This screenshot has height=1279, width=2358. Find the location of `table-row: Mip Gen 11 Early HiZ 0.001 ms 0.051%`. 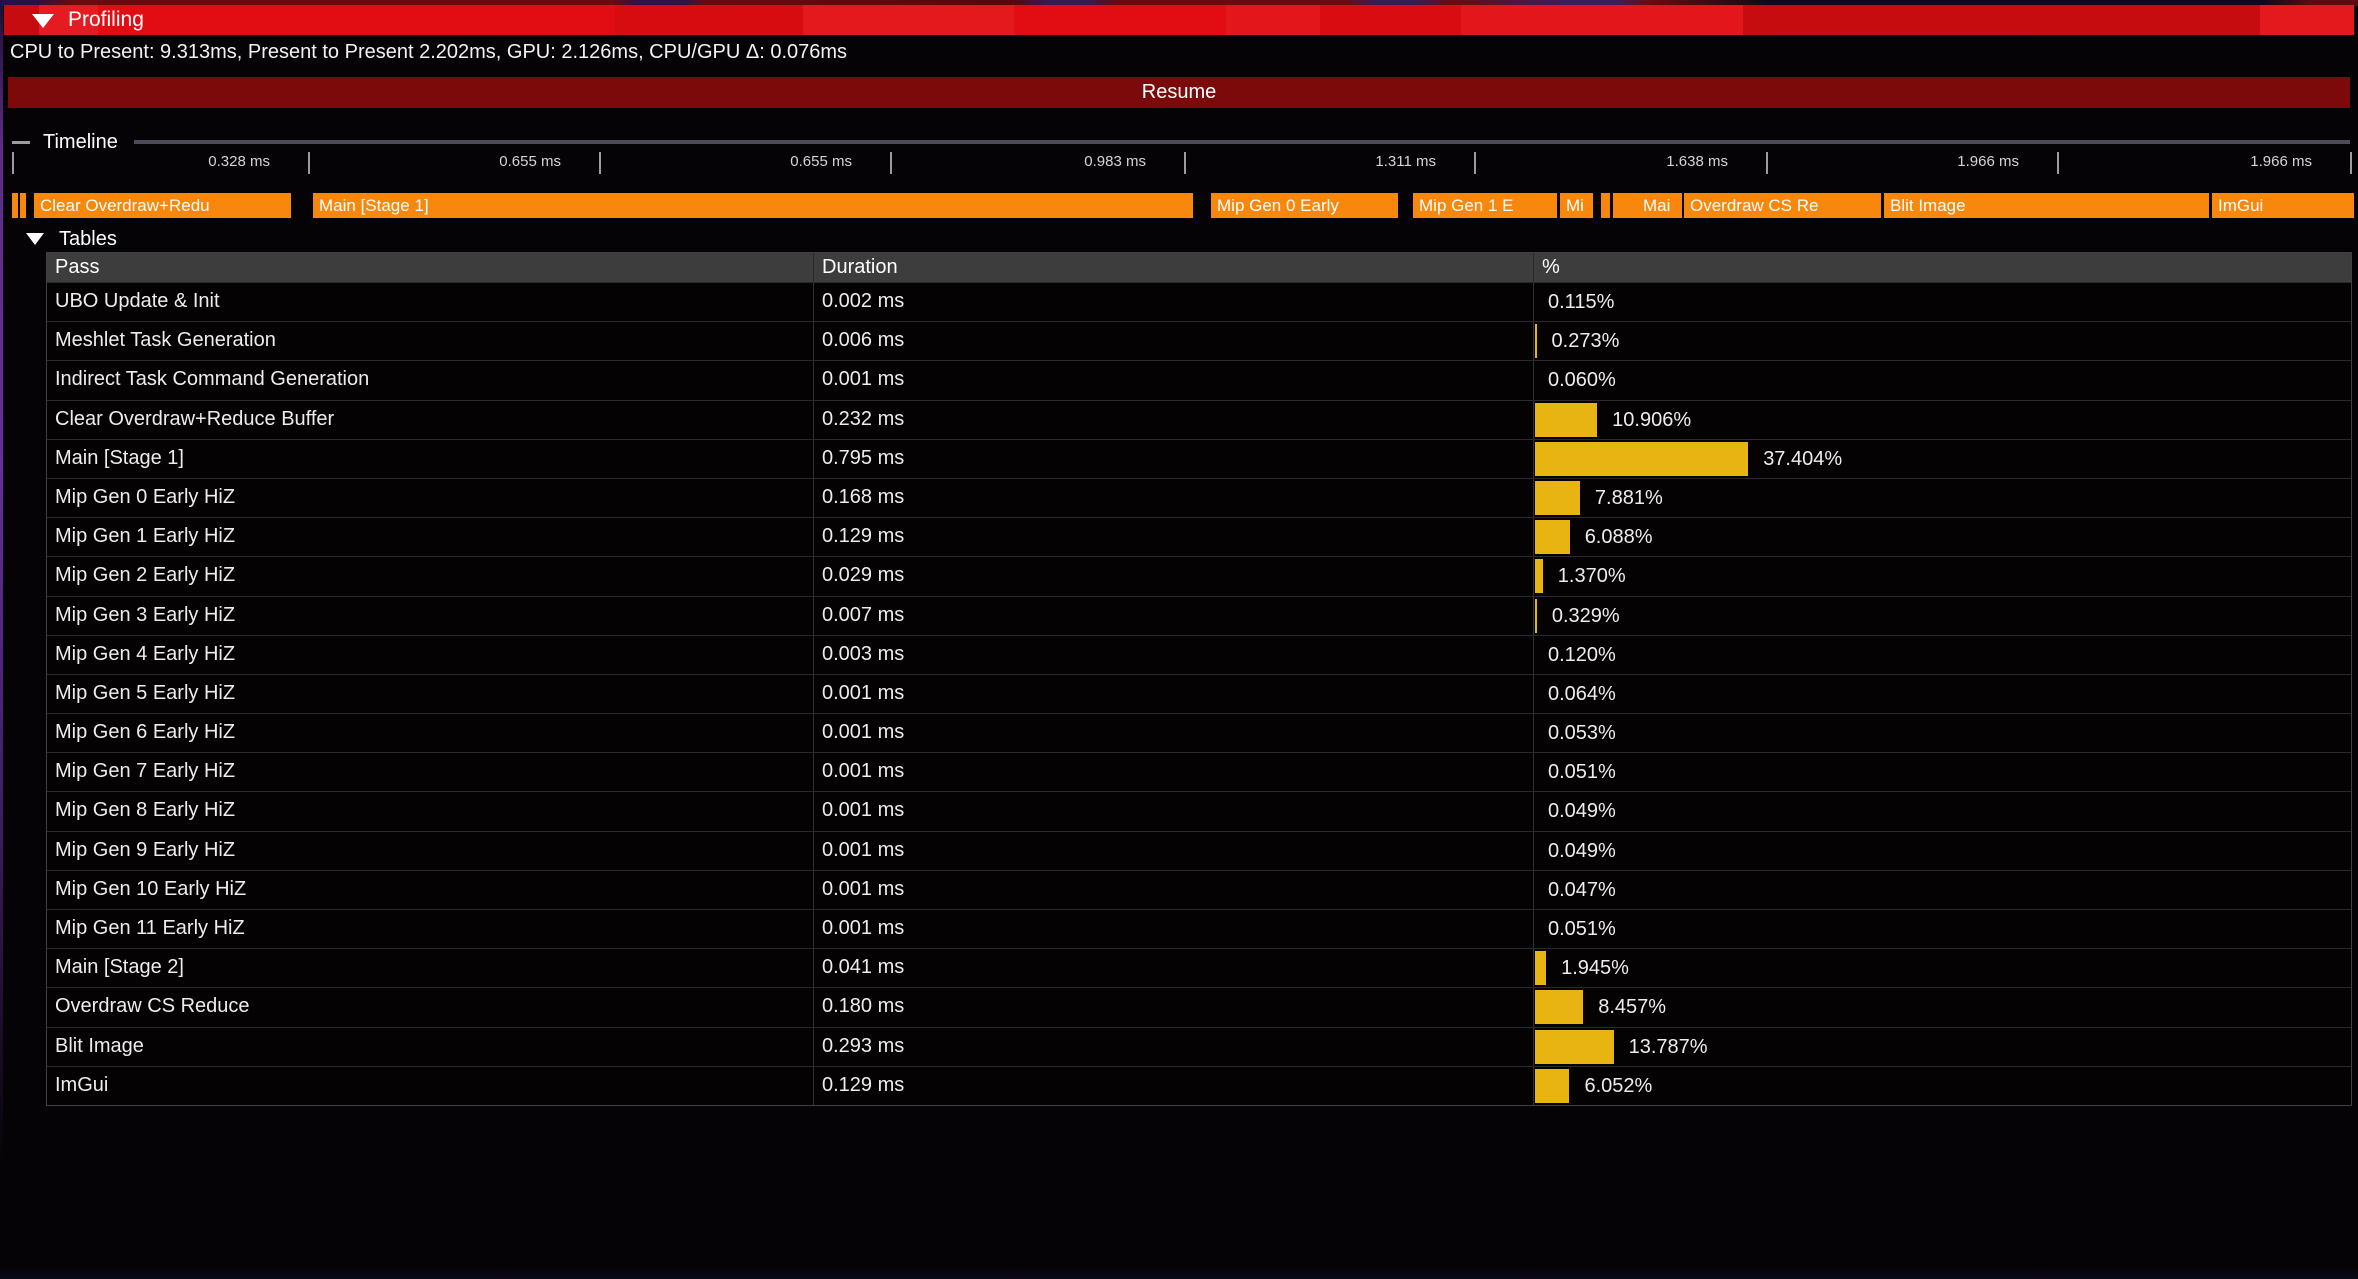

table-row: Mip Gen 11 Early HiZ 0.001 ms 0.051% is located at coordinates (1199, 929).